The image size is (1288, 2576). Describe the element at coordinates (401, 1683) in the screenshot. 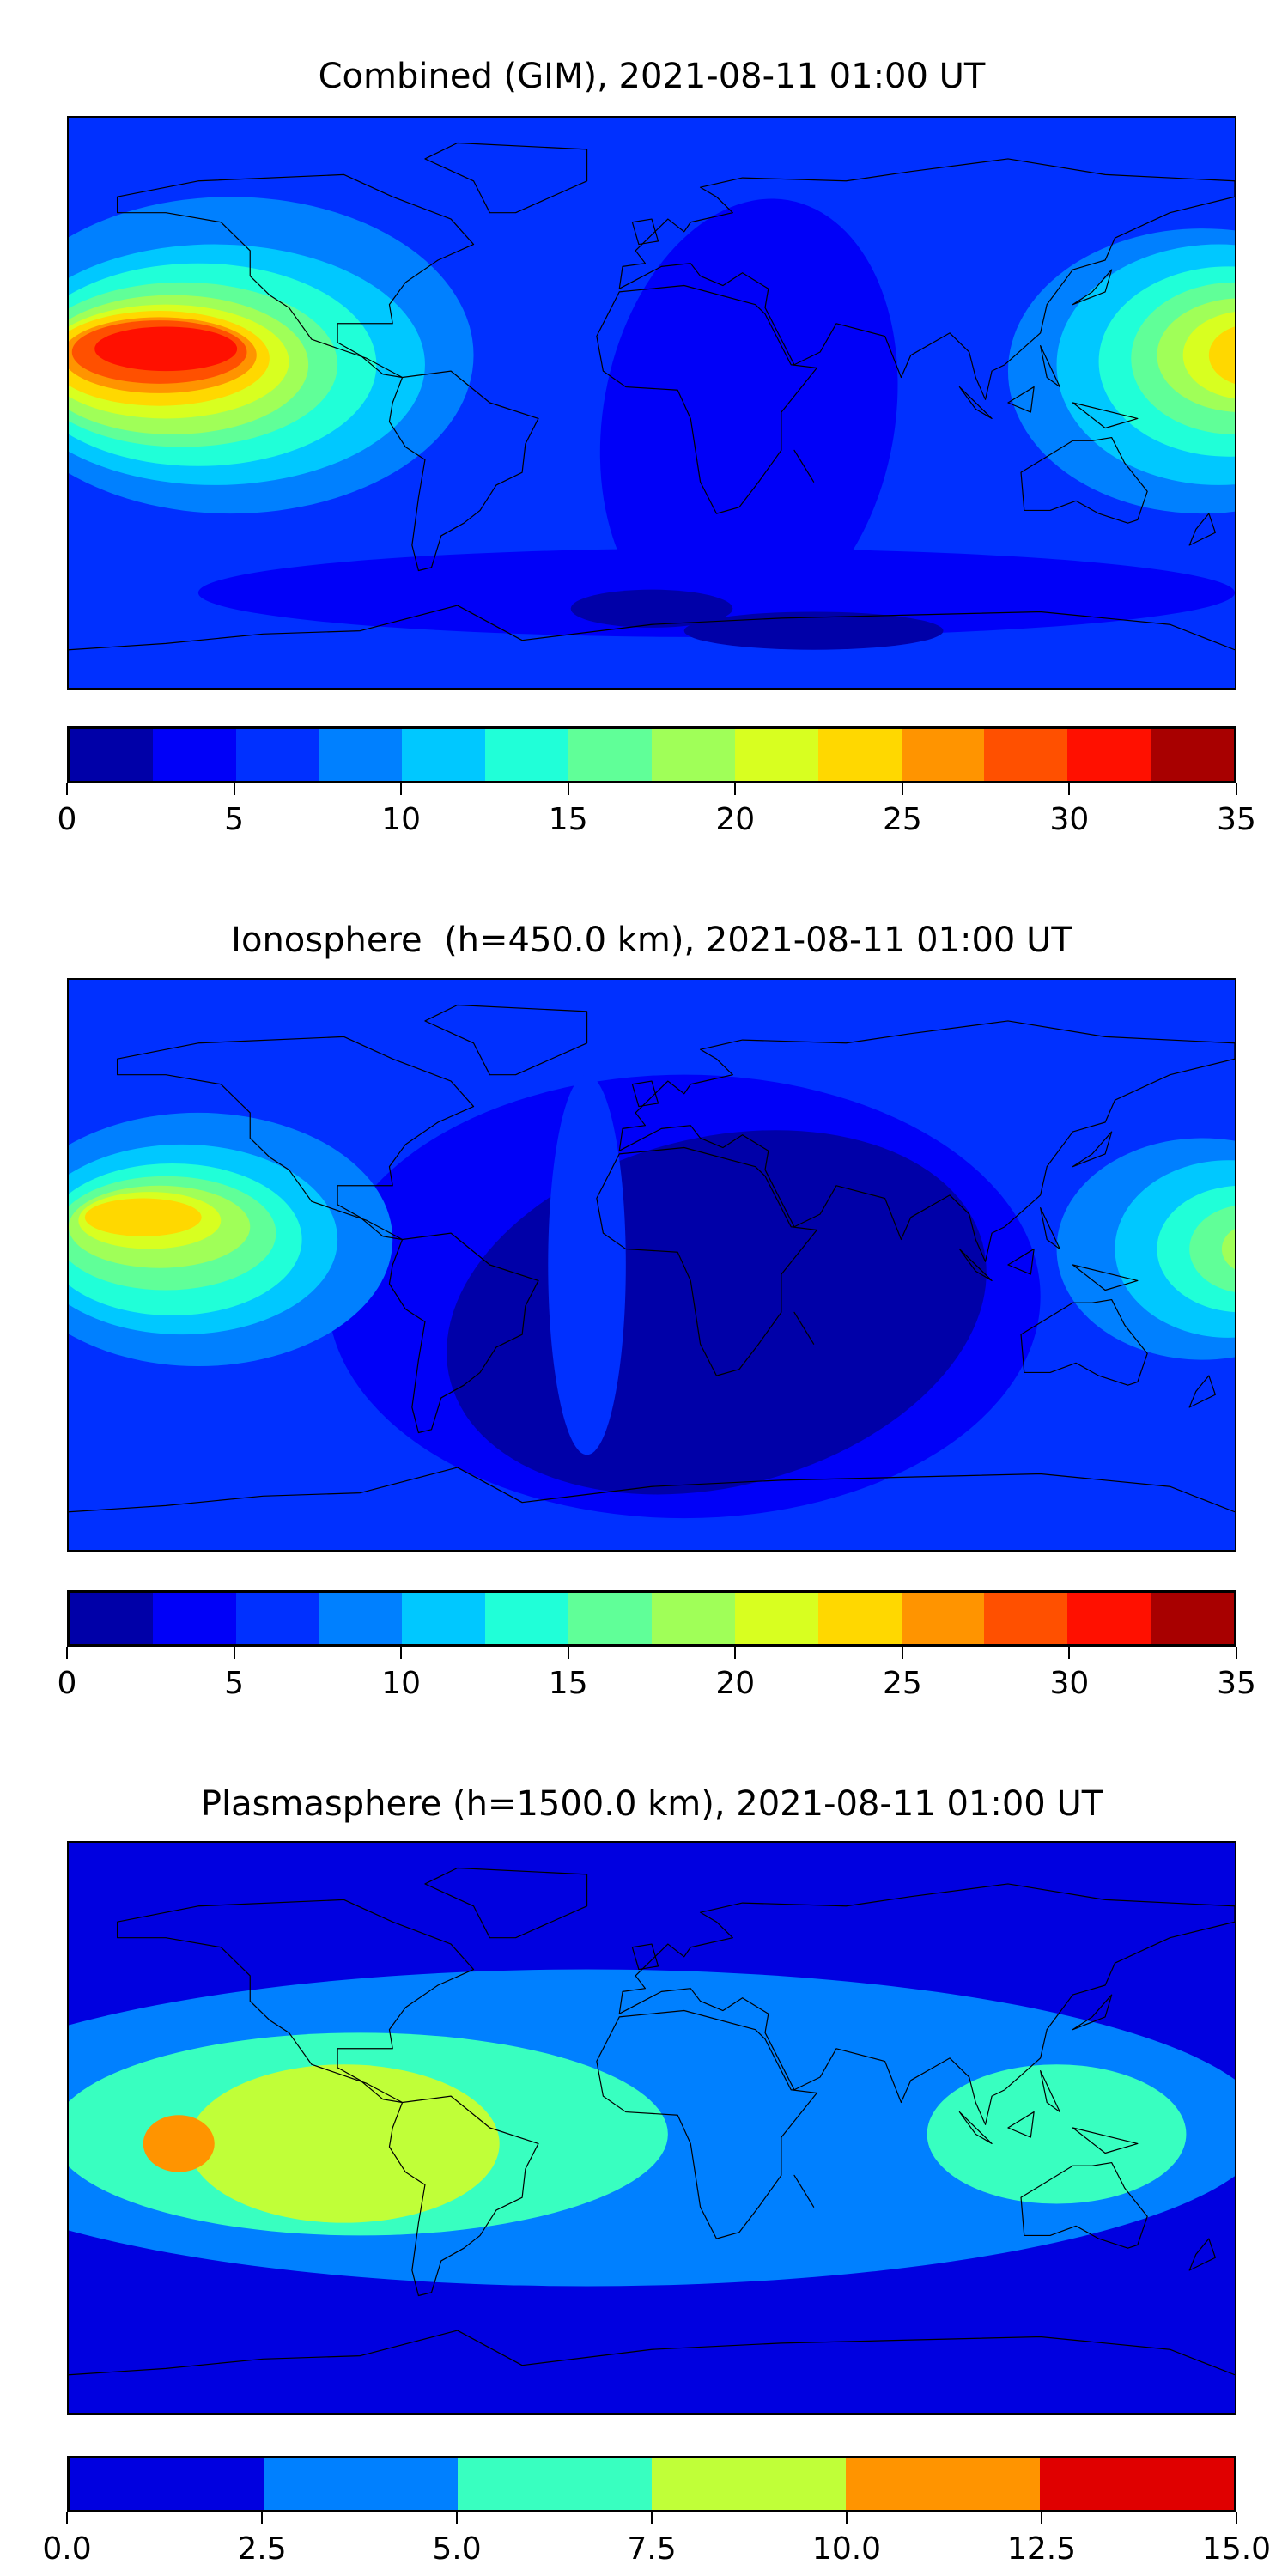

I see `colorbar-tick-label: 10` at that location.